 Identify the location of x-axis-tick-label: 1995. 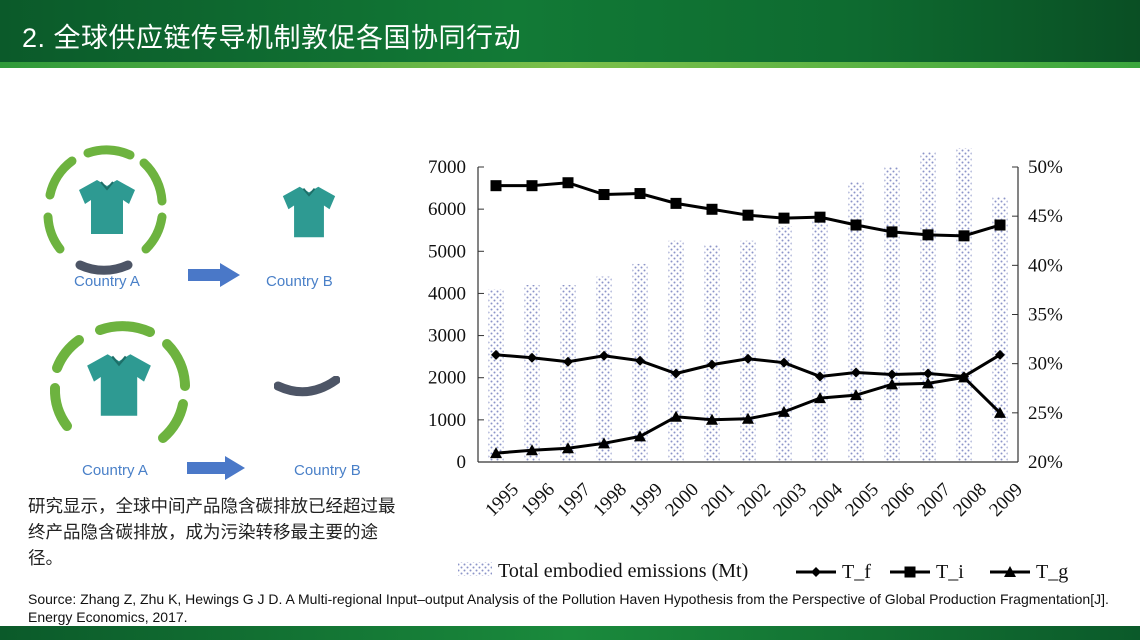
(502, 500).